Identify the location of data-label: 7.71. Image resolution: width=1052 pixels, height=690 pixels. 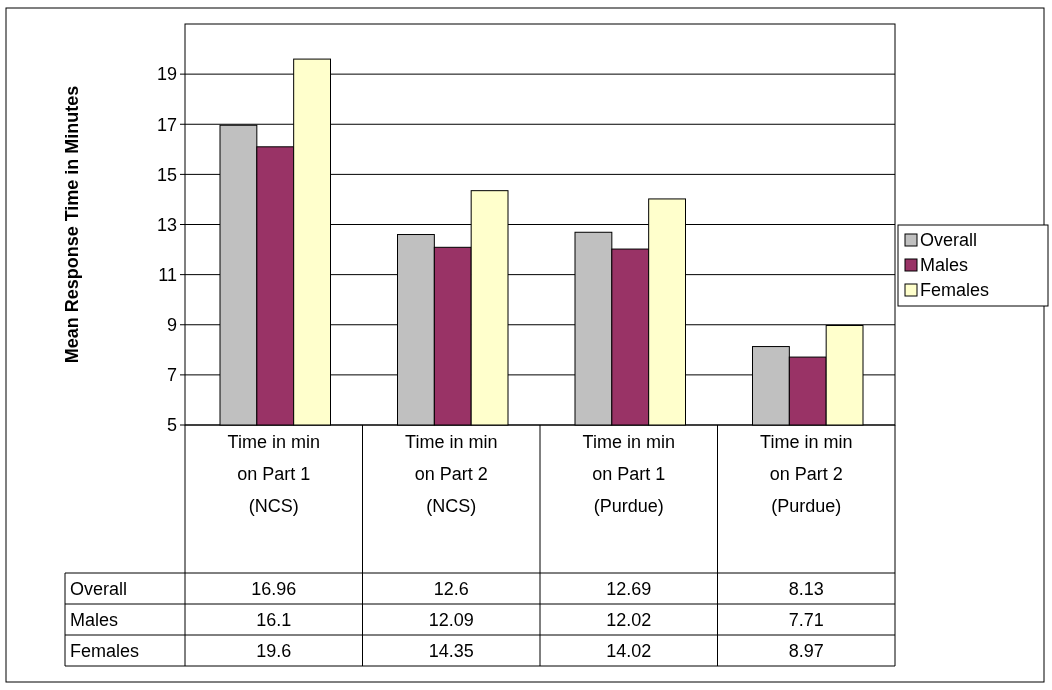
(806, 619).